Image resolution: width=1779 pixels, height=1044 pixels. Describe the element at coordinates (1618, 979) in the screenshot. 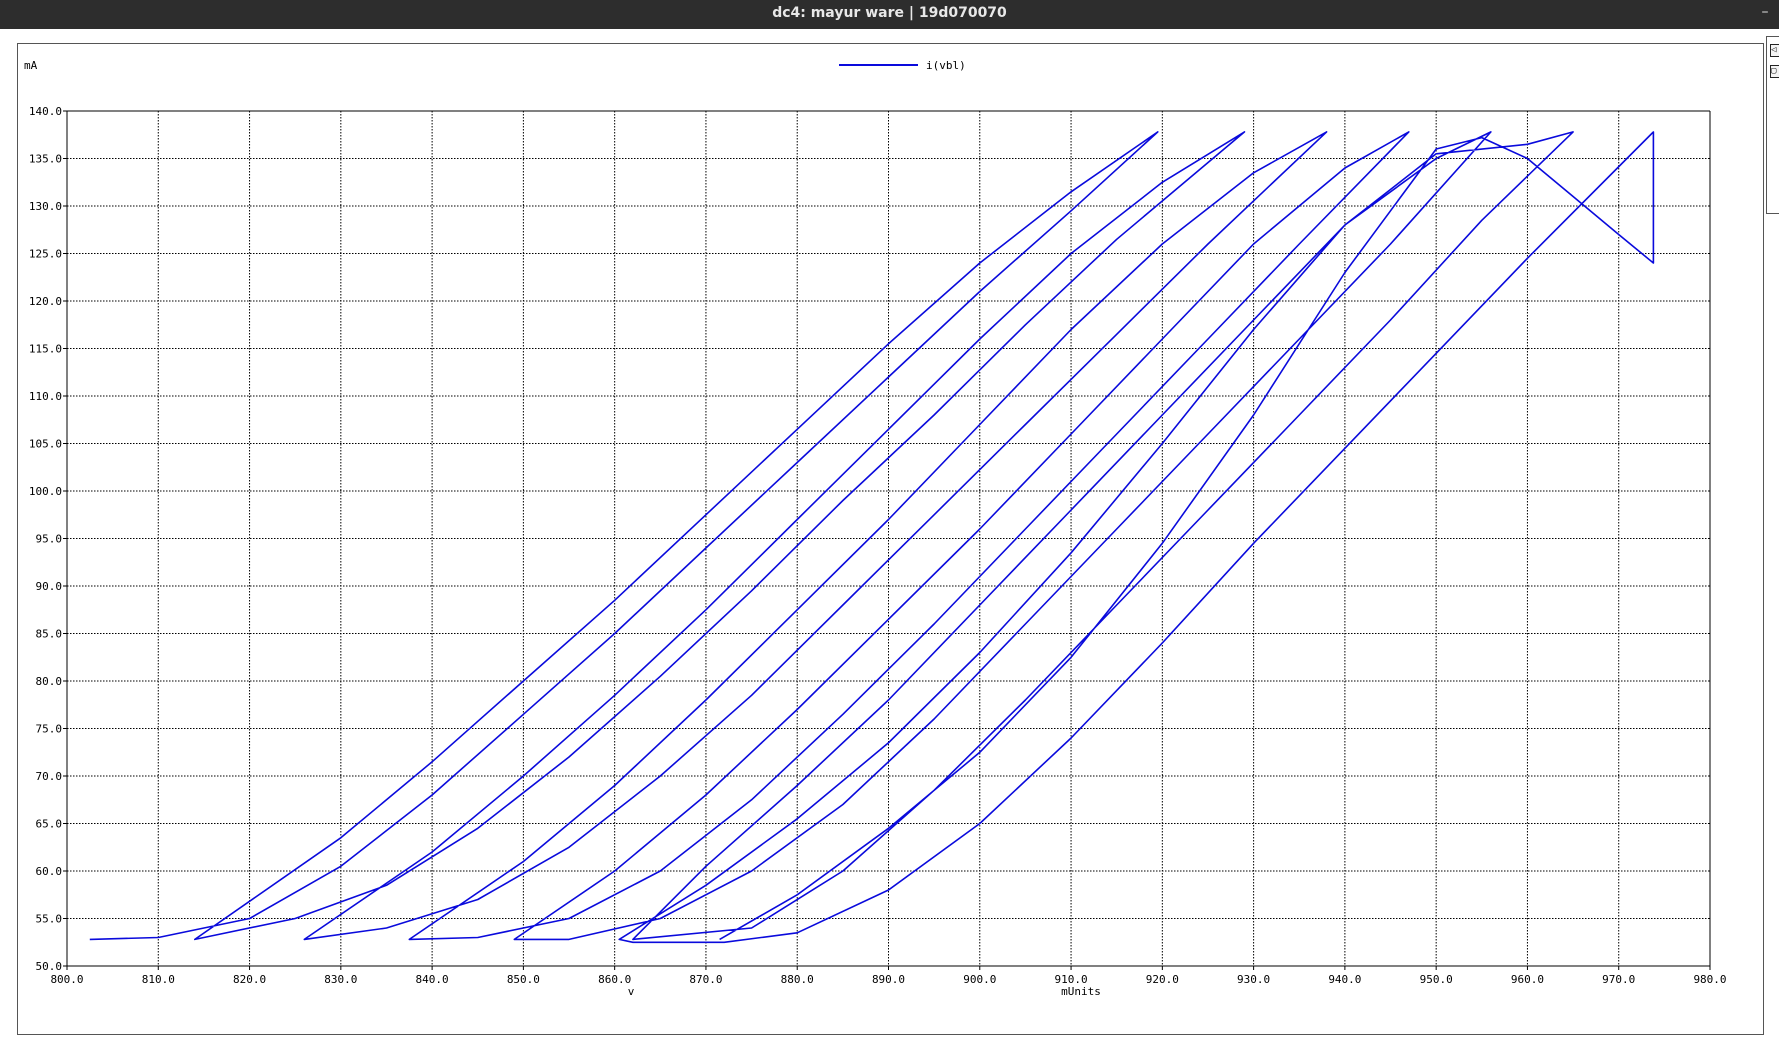

I see `x-tick-label: 970.0` at that location.